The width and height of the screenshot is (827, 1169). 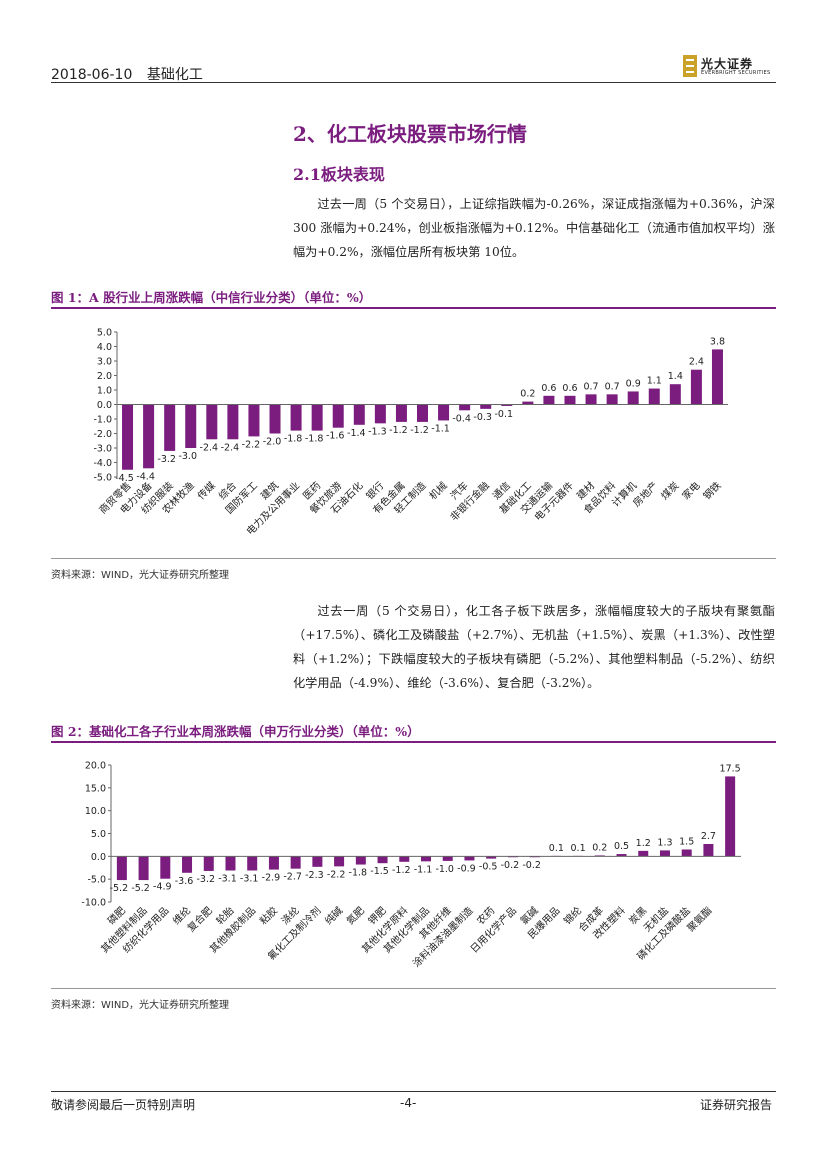 What do you see at coordinates (654, 381) in the screenshot?
I see `data-label: 1.1` at bounding box center [654, 381].